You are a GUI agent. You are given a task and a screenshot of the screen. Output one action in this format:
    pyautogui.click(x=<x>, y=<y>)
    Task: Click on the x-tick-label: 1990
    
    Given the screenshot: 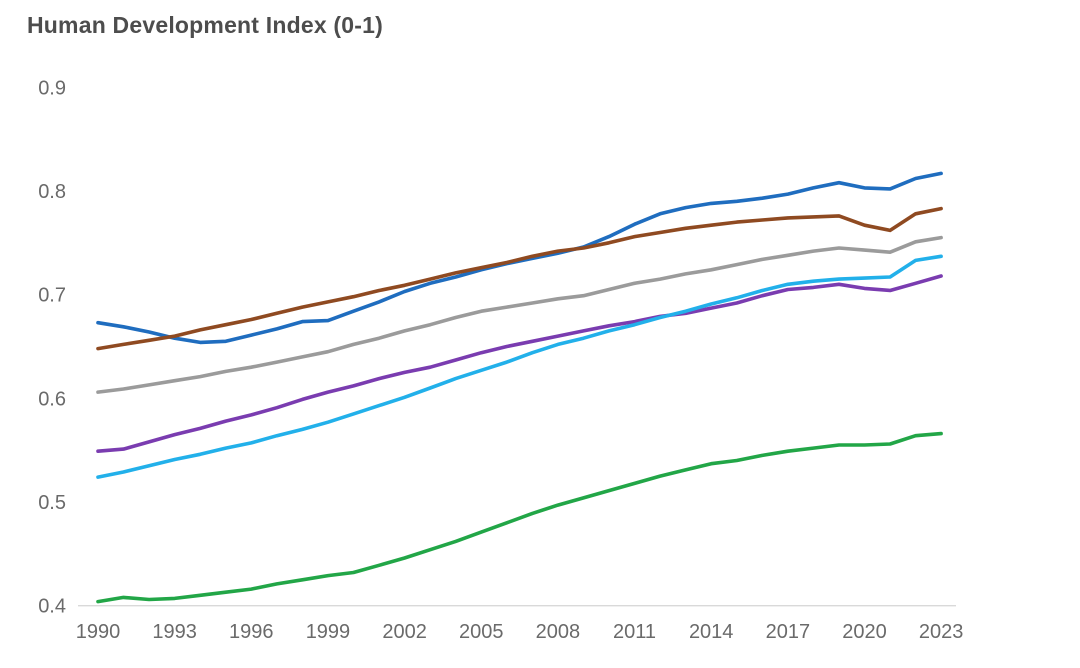 What is the action you would take?
    pyautogui.click(x=98, y=632)
    